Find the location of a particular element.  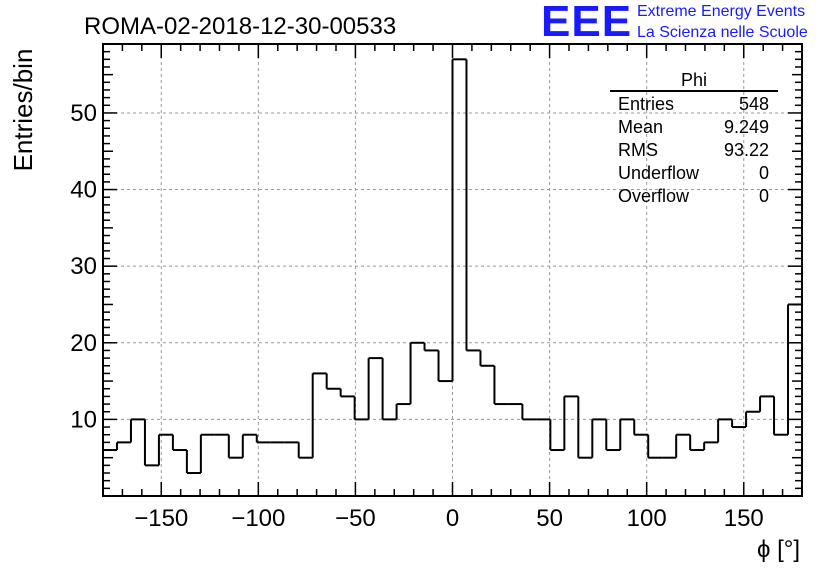

stats-label: Entries is located at coordinates (646, 104).